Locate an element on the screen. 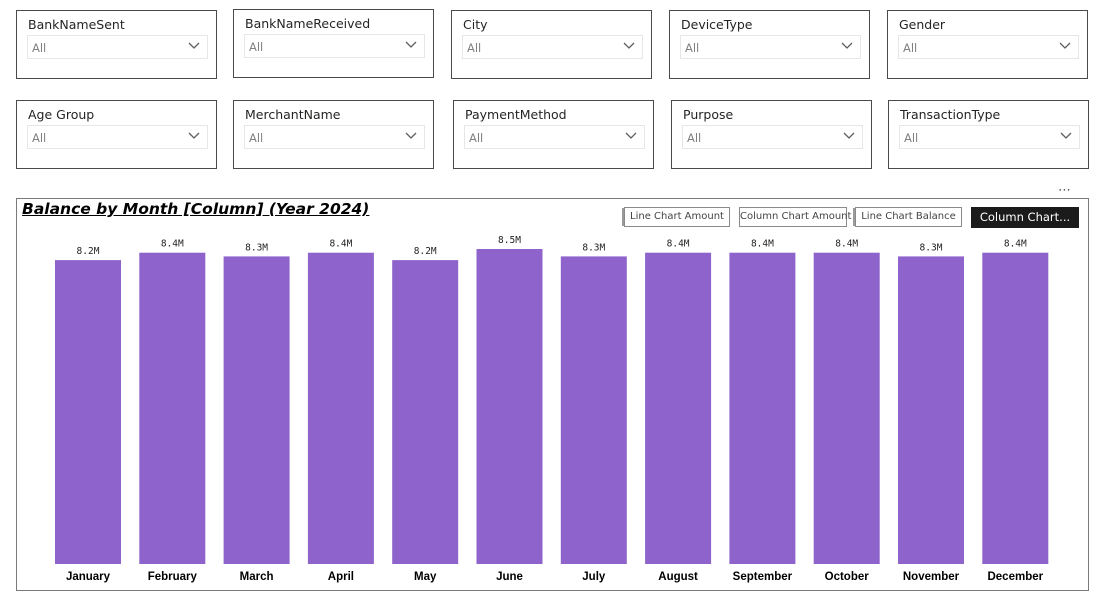 This screenshot has width=1100, height=605. bar-march is located at coordinates (256, 410).